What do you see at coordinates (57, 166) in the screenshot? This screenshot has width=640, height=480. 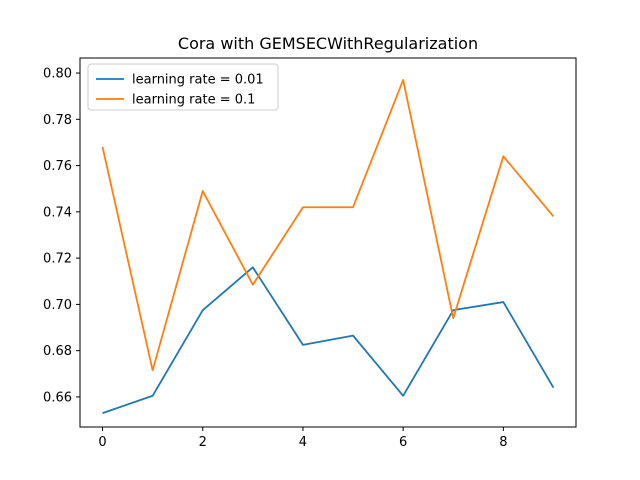 I see `y-tick-label: 0.76` at bounding box center [57, 166].